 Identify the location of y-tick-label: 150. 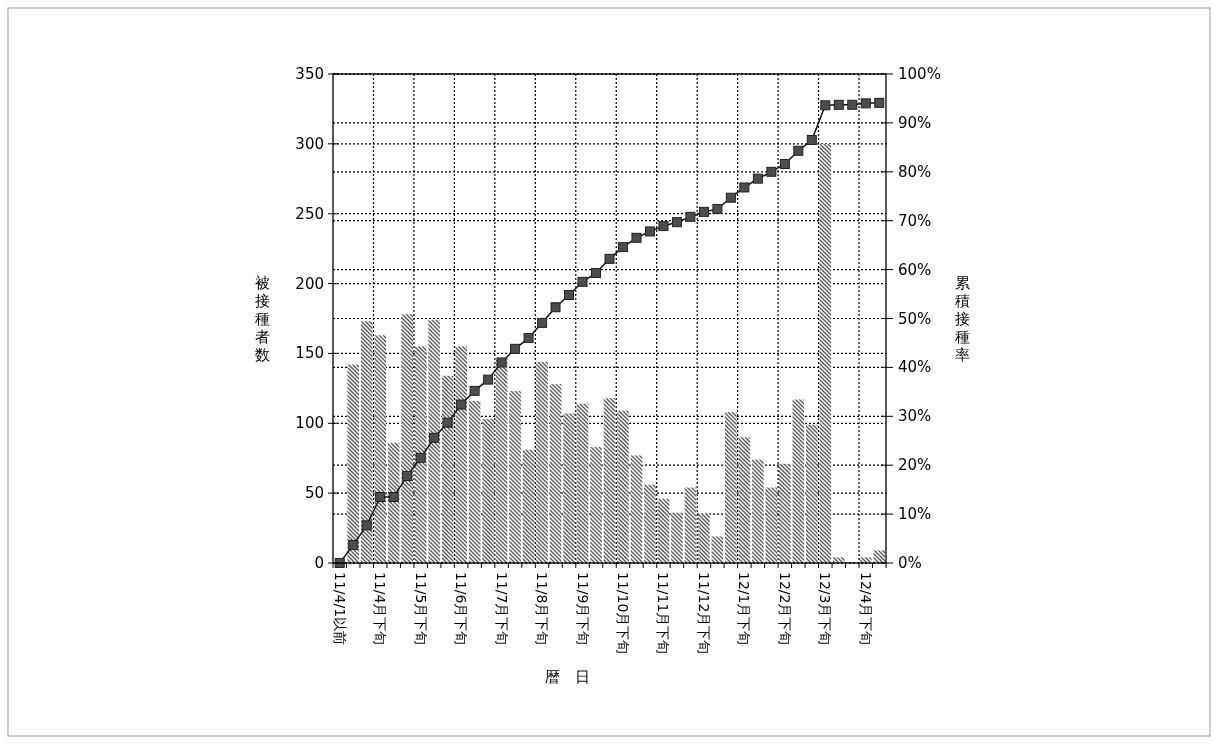
(309, 353).